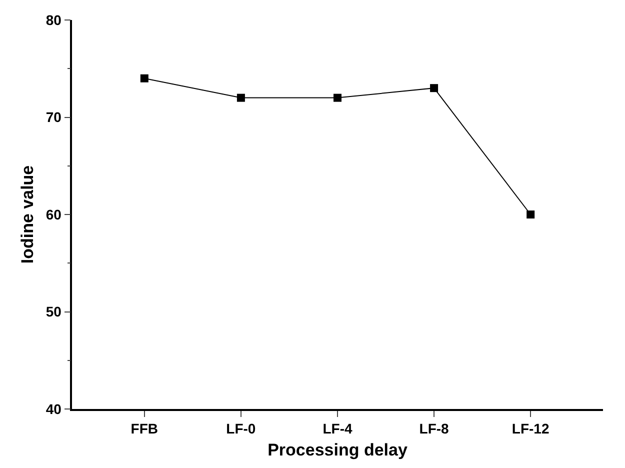 This screenshot has height=468, width=625. I want to click on x-tick-label: LF-12, so click(531, 428).